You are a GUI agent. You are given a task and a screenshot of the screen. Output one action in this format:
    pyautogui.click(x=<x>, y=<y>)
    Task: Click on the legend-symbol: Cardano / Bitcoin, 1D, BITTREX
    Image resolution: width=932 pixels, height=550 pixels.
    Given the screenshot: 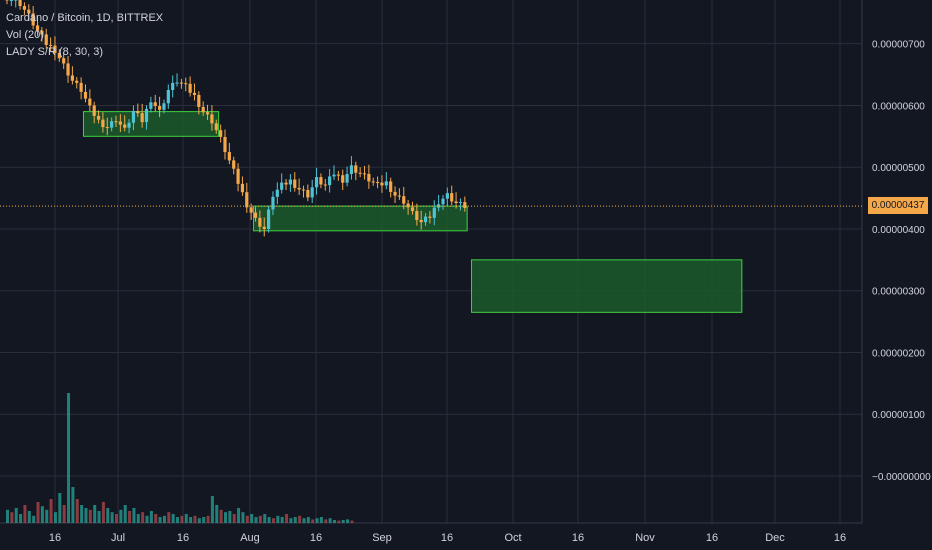 What is the action you would take?
    pyautogui.click(x=85, y=18)
    